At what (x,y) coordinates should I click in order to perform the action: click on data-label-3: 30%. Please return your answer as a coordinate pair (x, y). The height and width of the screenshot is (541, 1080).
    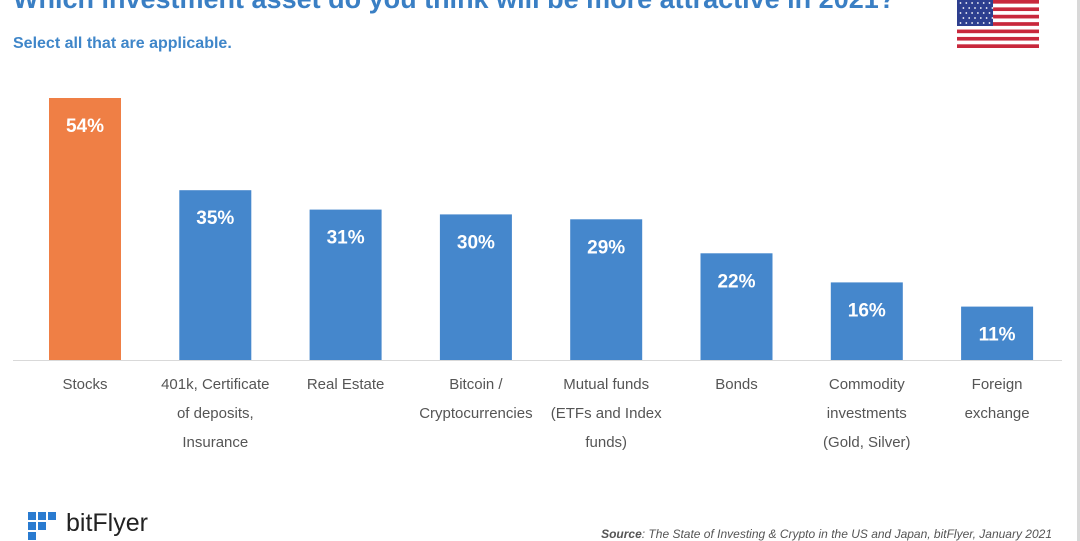
    Looking at the image, I should click on (476, 242).